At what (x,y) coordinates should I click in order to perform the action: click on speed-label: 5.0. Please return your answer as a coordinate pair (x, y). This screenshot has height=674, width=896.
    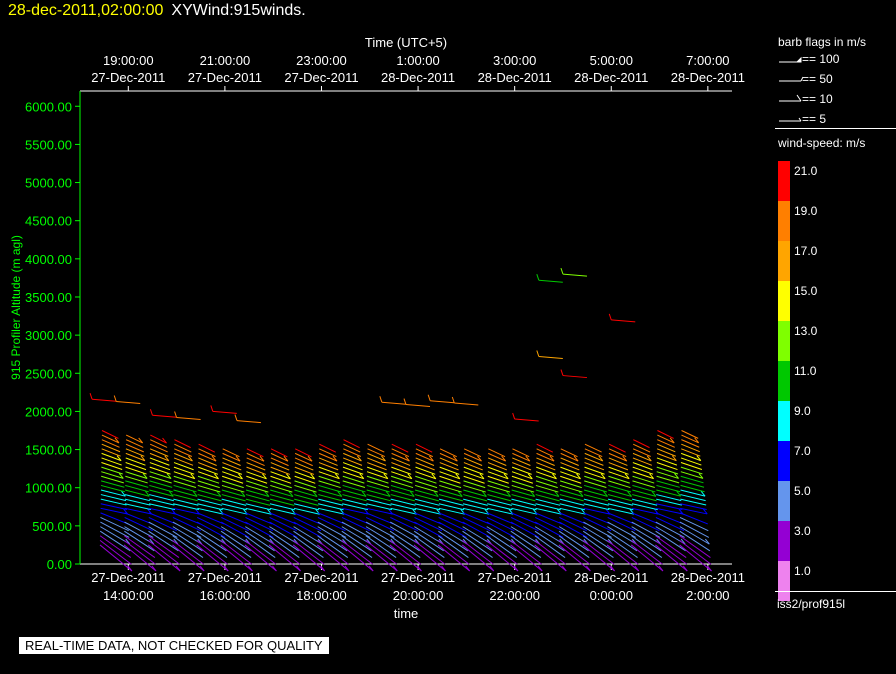
    Looking at the image, I should click on (802, 491).